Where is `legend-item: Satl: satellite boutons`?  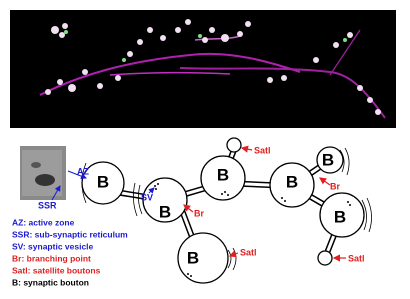
legend-item: Satl: satellite boutons is located at coordinates (56, 270).